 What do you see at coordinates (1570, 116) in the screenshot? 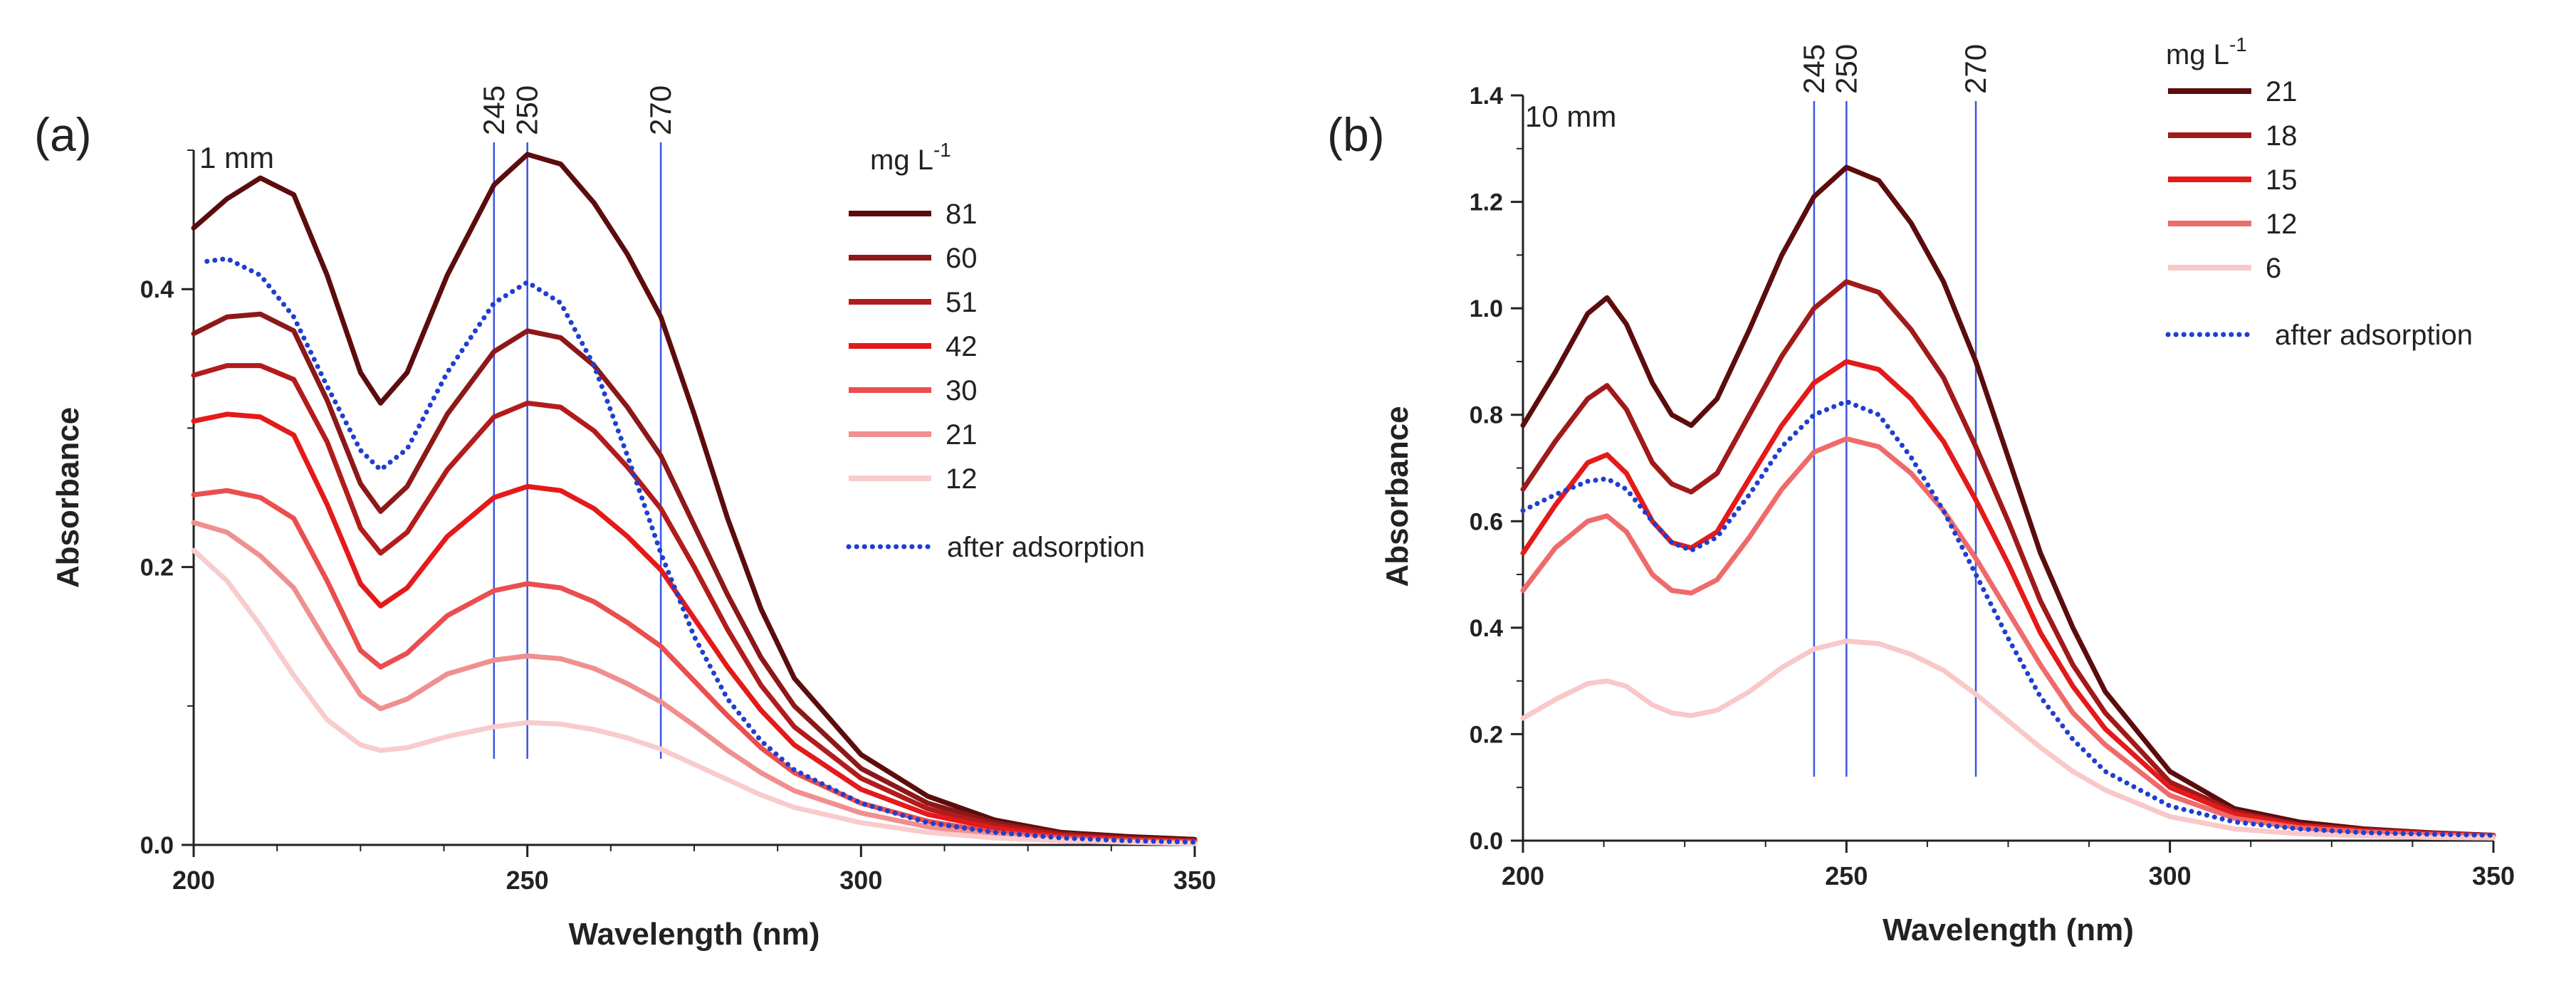
I see `path-length-label: 10 mm` at bounding box center [1570, 116].